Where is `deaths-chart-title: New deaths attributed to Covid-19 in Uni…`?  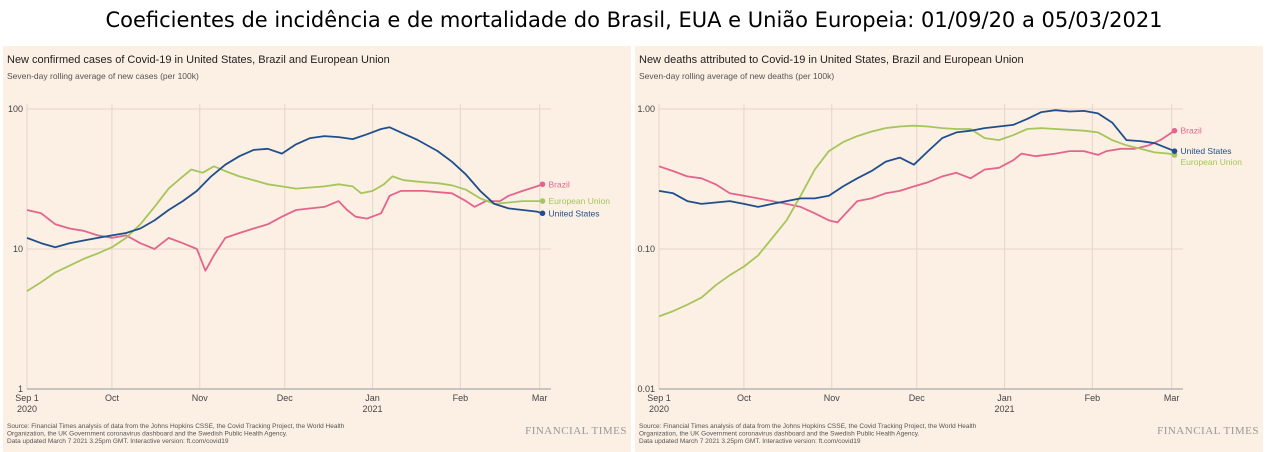 deaths-chart-title: New deaths attributed to Covid-19 in Uni… is located at coordinates (831, 60).